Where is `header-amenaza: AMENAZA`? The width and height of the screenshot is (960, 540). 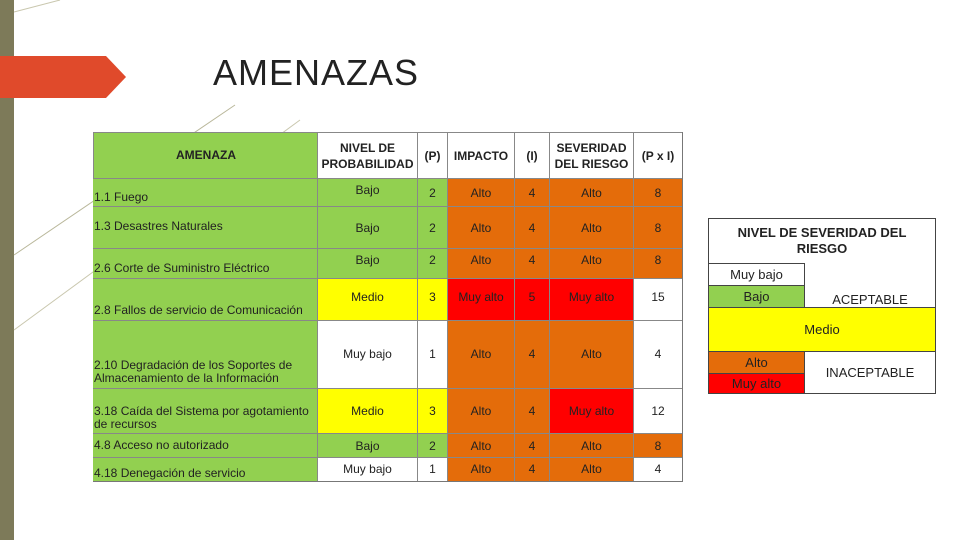 header-amenaza: AMENAZA is located at coordinates (205, 155).